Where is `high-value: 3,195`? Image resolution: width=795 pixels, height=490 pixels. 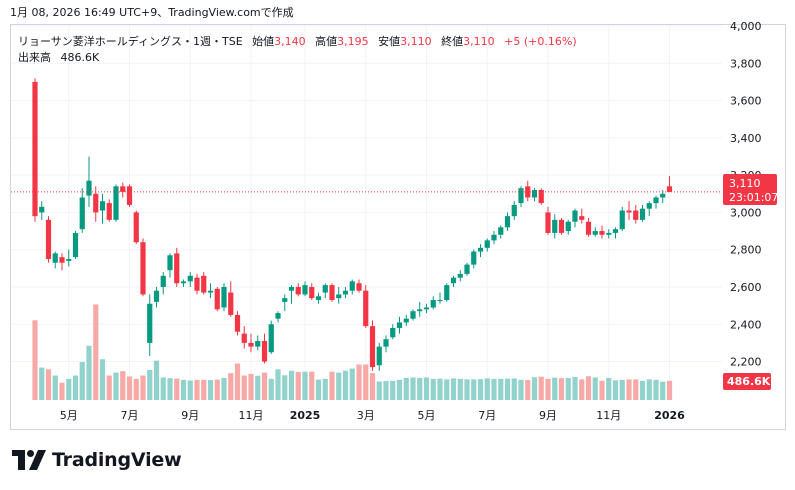
high-value: 3,195 is located at coordinates (353, 41).